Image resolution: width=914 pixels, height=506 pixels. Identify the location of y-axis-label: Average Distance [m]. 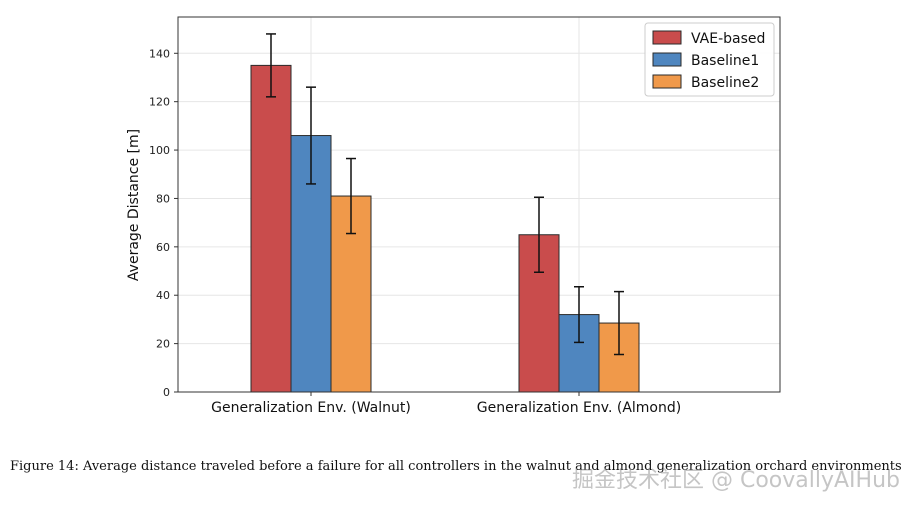
(134, 205).